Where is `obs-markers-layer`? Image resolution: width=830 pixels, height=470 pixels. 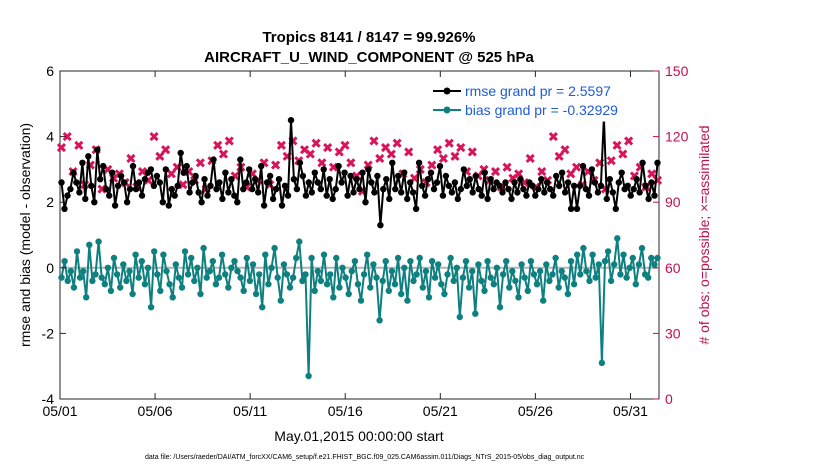 obs-markers-layer is located at coordinates (359, 164).